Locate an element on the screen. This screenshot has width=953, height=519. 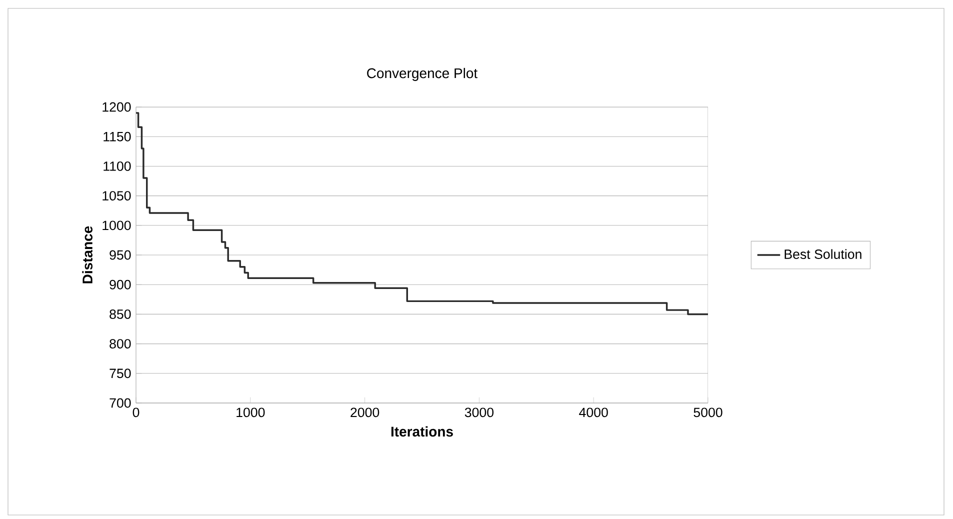
y-axis-title: Distance is located at coordinates (87, 255).